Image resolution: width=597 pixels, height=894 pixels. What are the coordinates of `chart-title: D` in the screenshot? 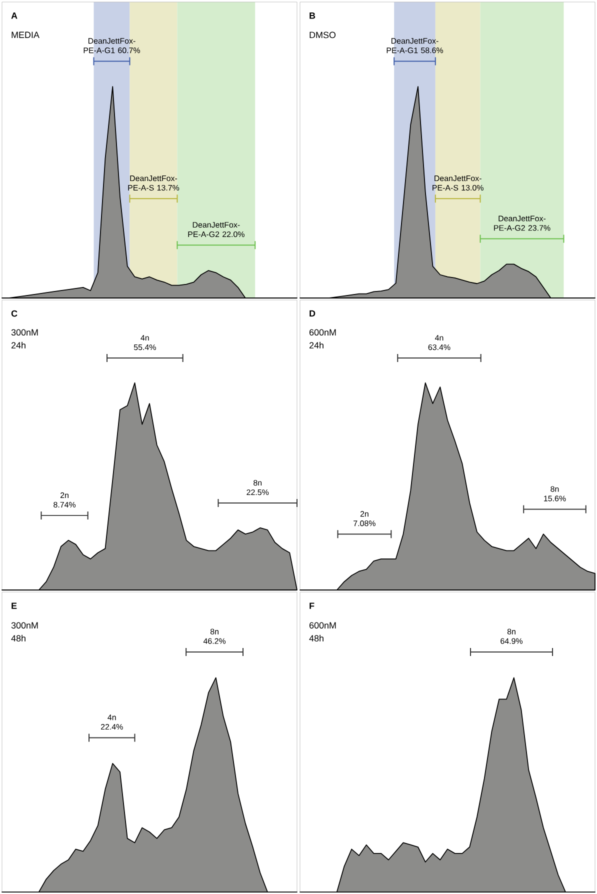 It's located at (313, 313).